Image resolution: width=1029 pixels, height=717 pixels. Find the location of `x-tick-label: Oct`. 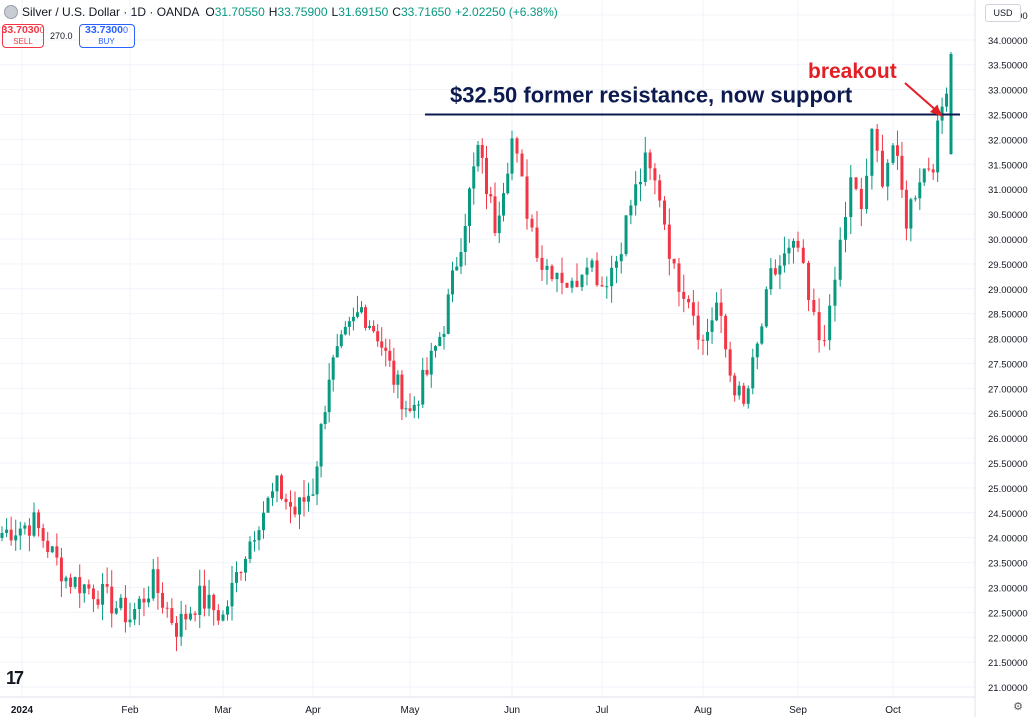

x-tick-label: Oct is located at coordinates (893, 710).